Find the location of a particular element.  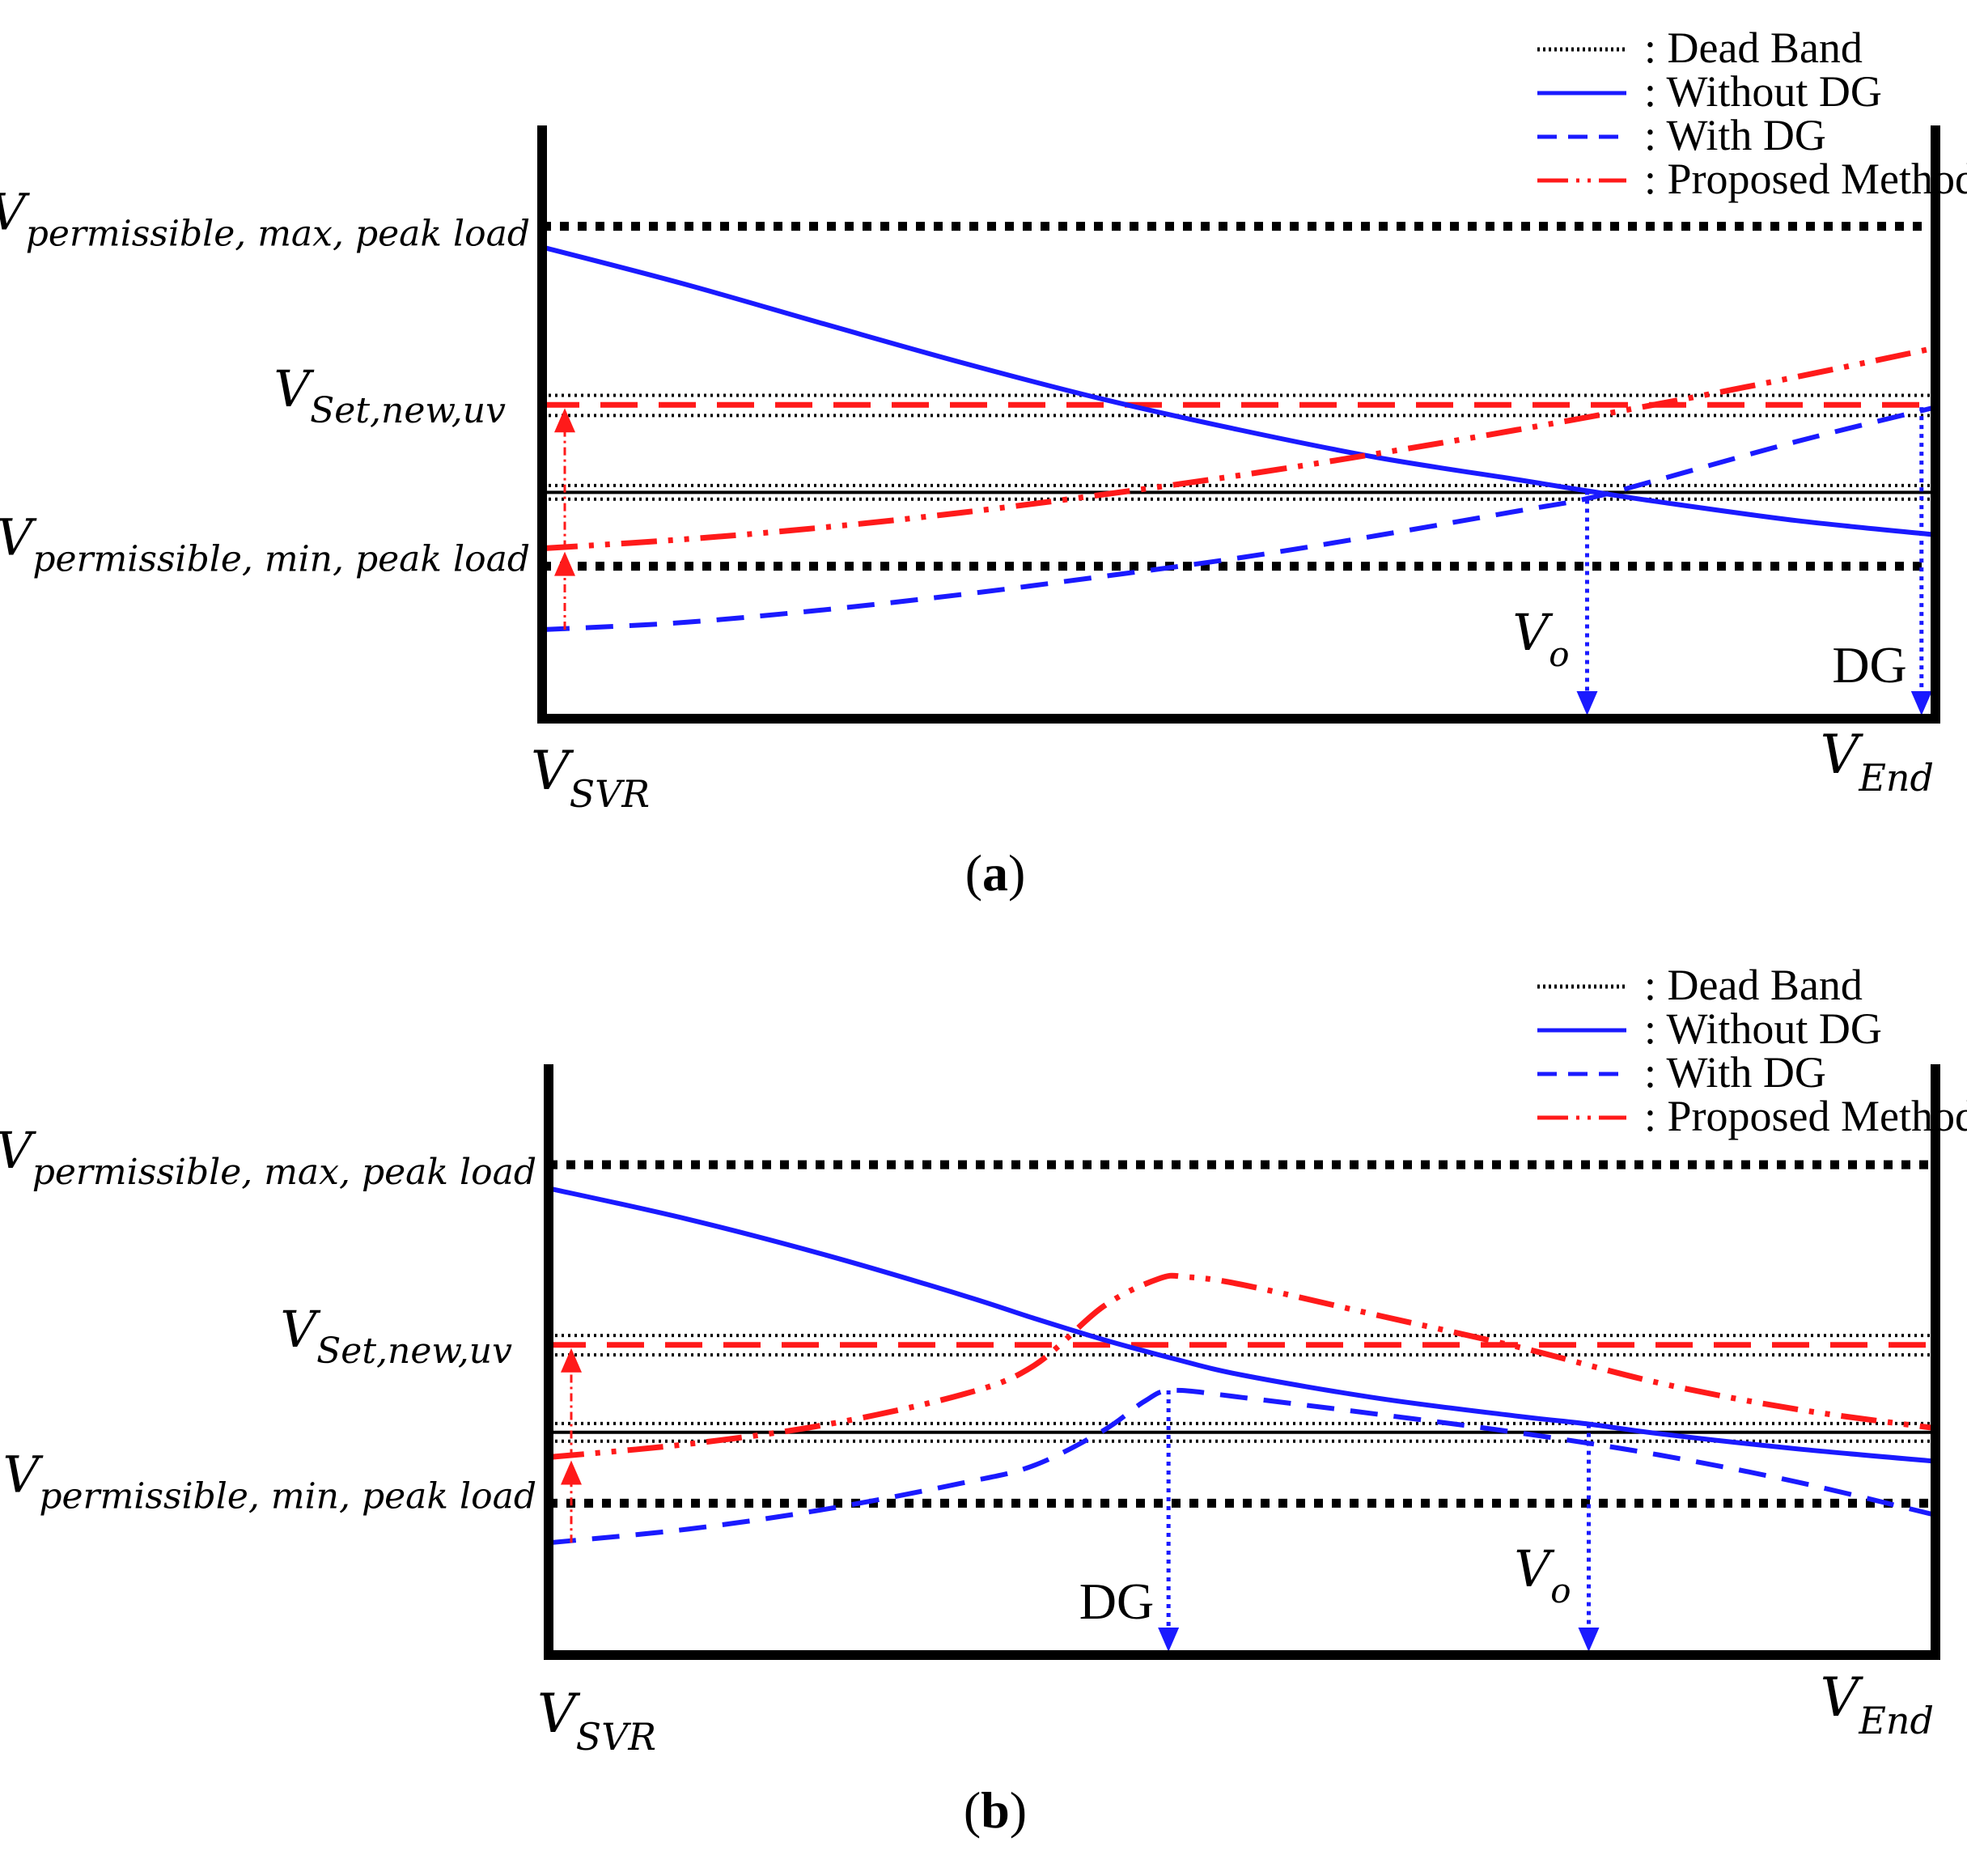

marker-label-1: Vo is located at coordinates (1540, 638).